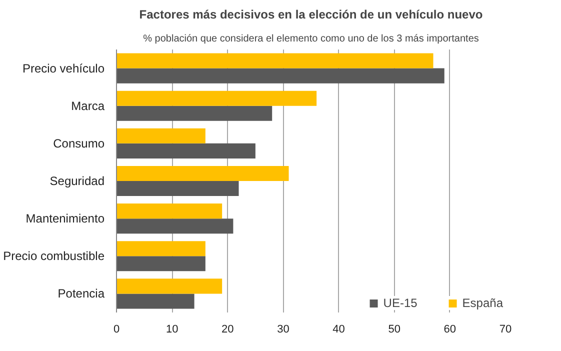 Image resolution: width=561 pixels, height=351 pixels. I want to click on legend-label: España, so click(482, 303).